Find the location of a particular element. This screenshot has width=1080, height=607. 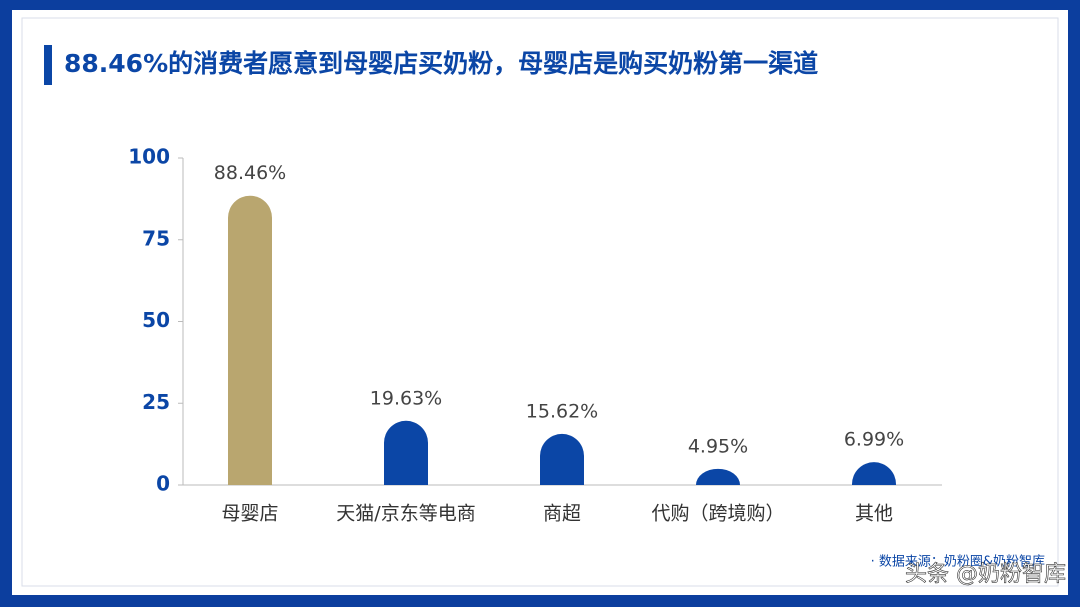

x-tick-label: 代购（跨境购） is located at coordinates (717, 514).